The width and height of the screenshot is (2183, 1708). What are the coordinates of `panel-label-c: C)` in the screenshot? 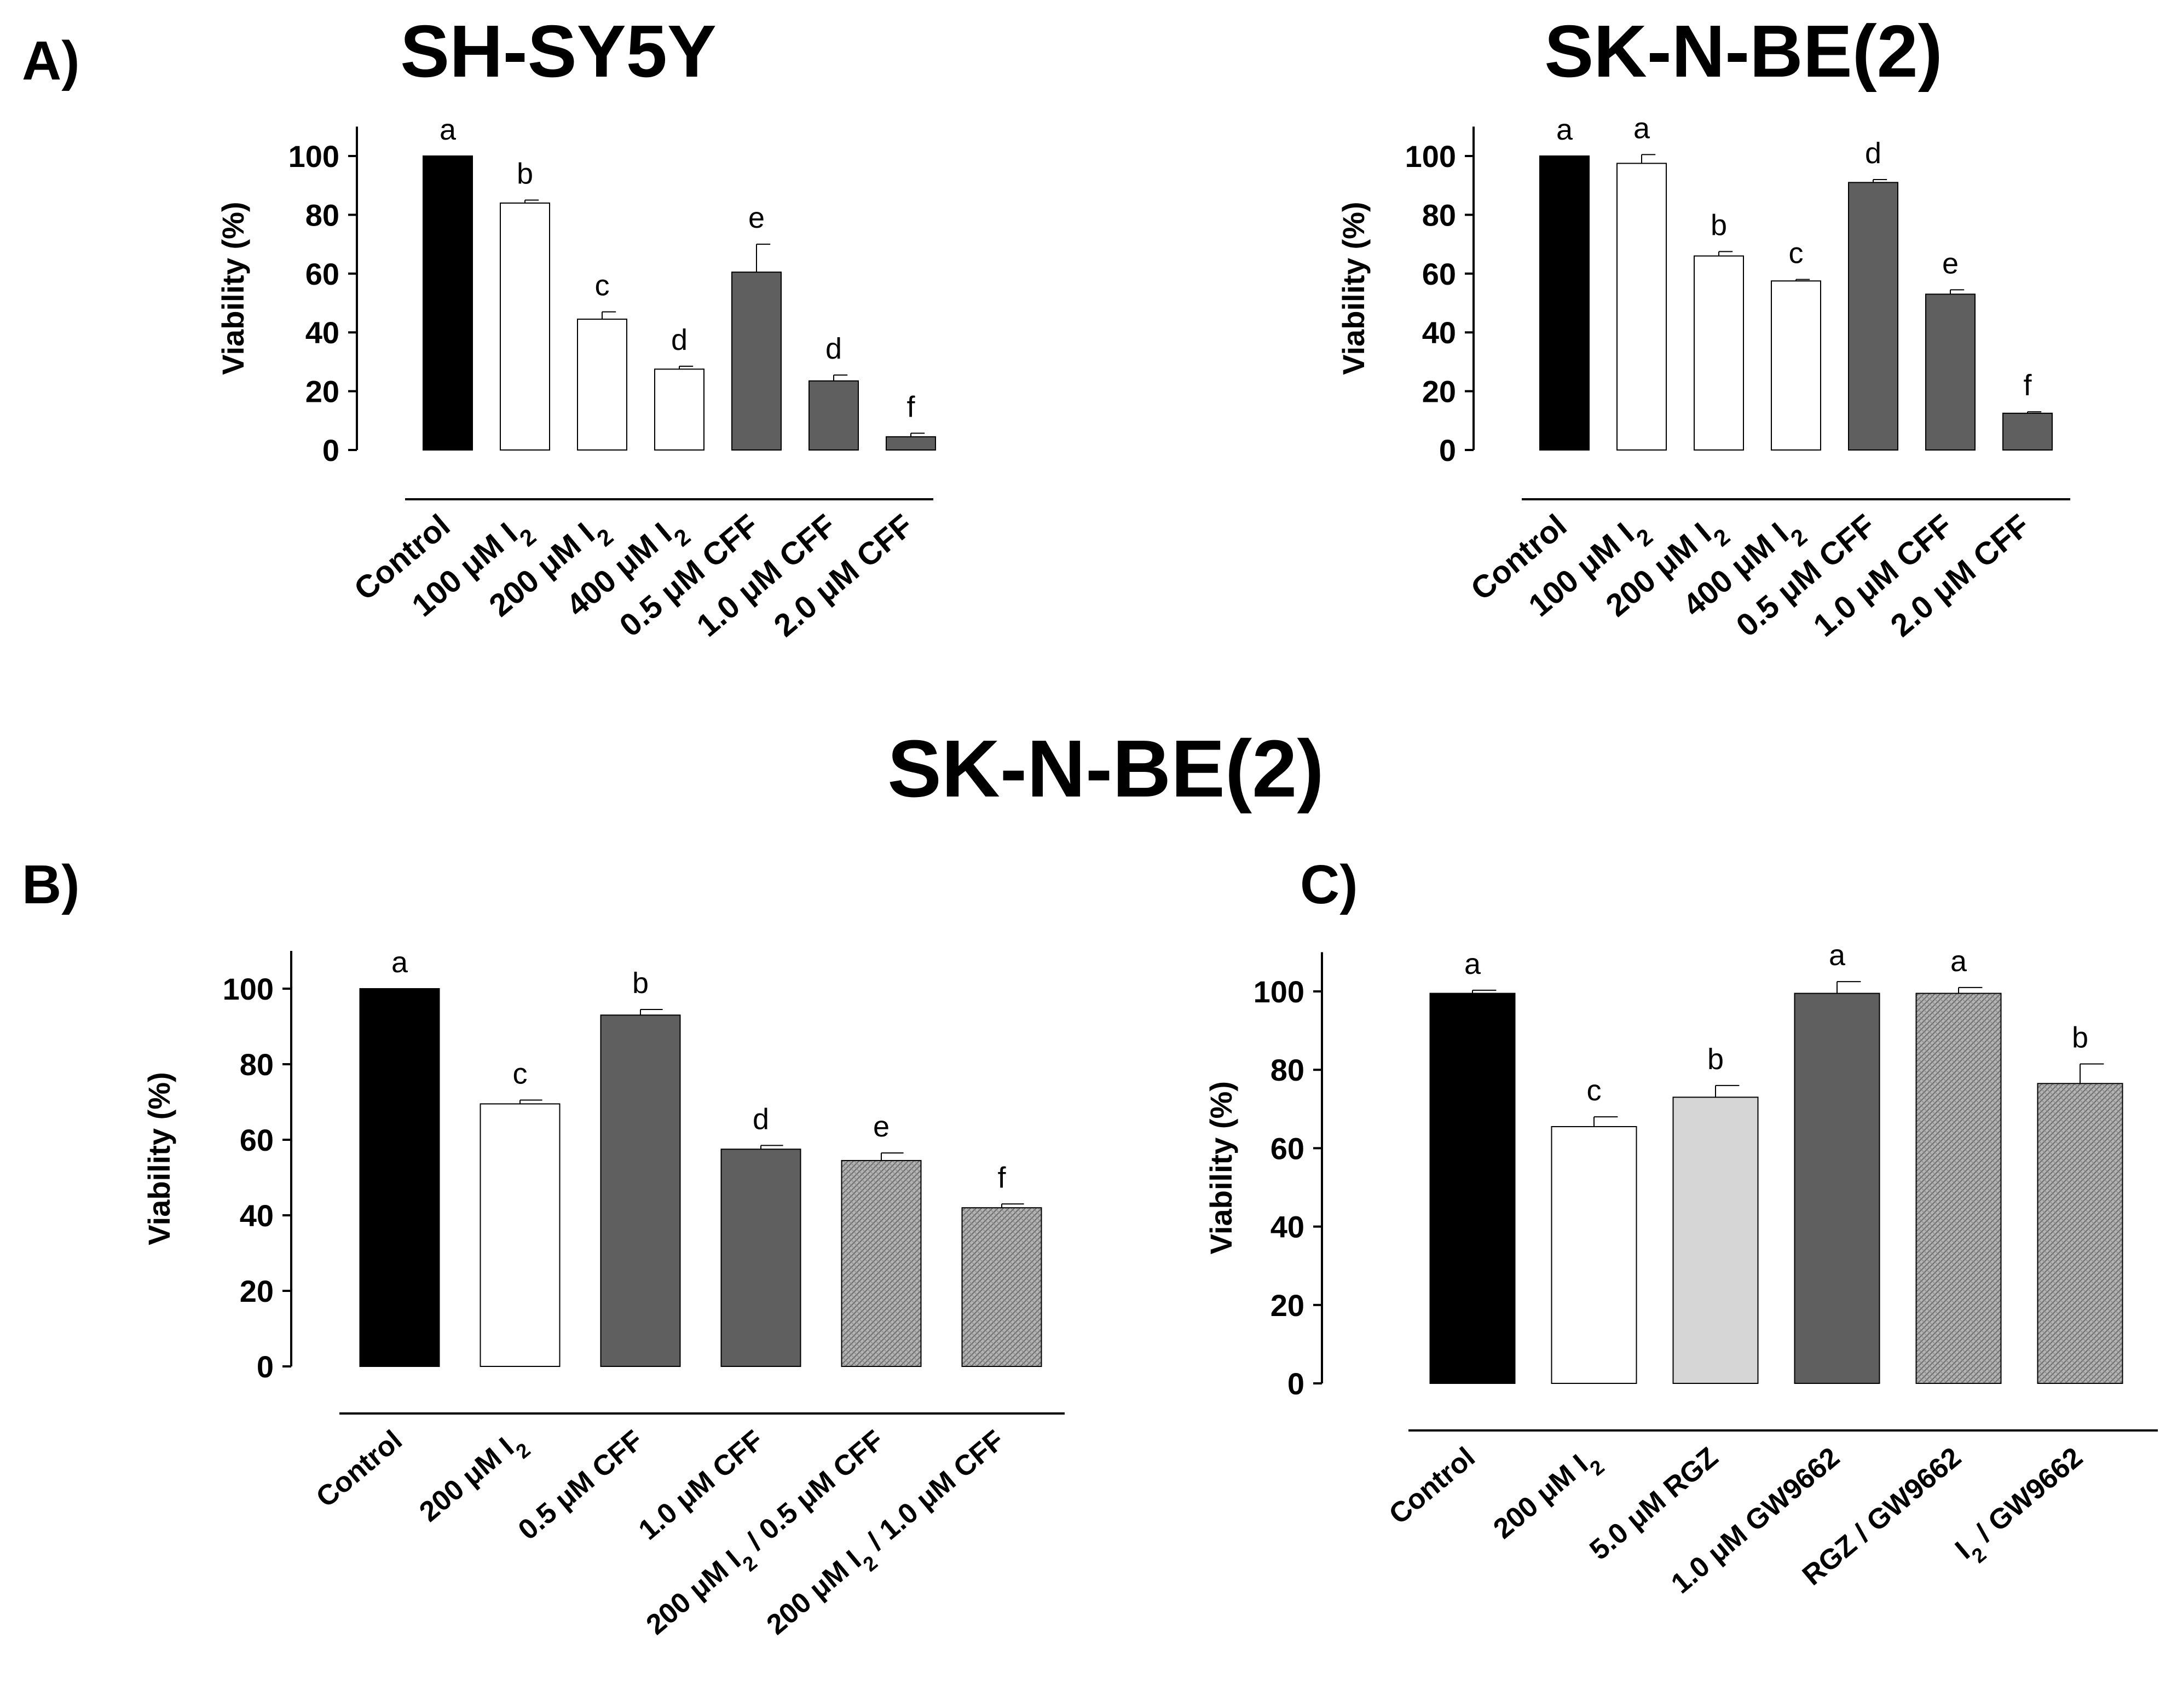 It's located at (1329, 885).